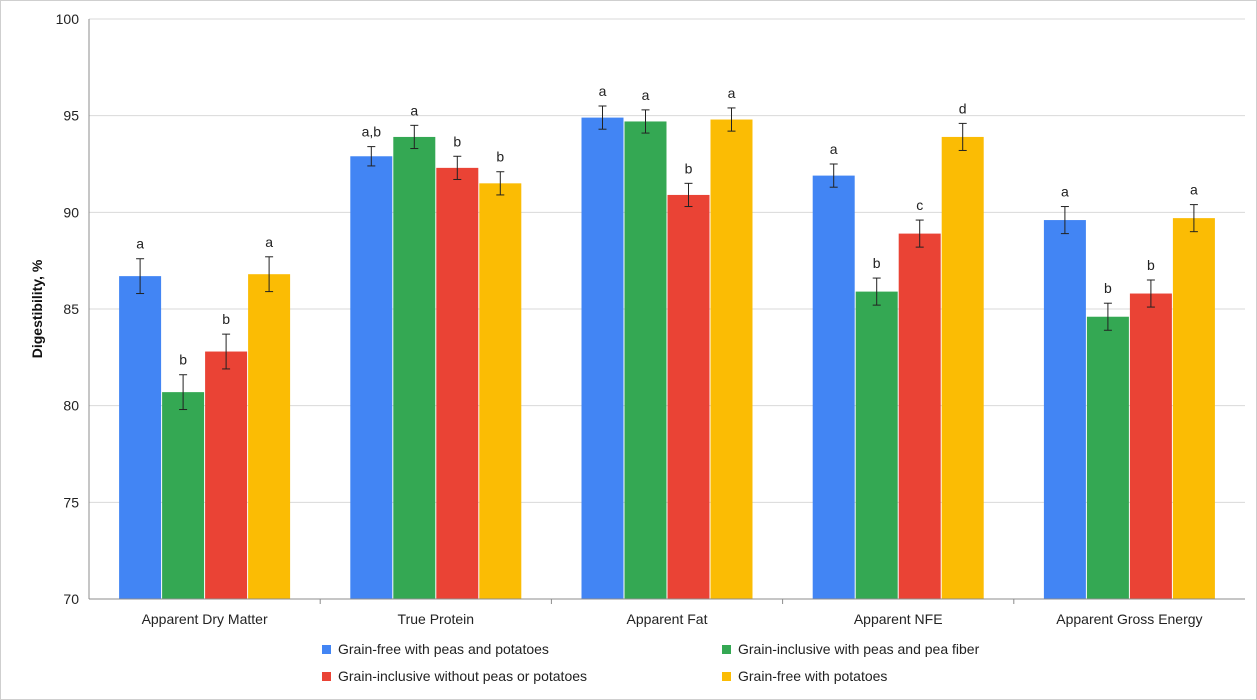 Image resolution: width=1257 pixels, height=700 pixels. What do you see at coordinates (71, 212) in the screenshot?
I see `y-tick-label: 90` at bounding box center [71, 212].